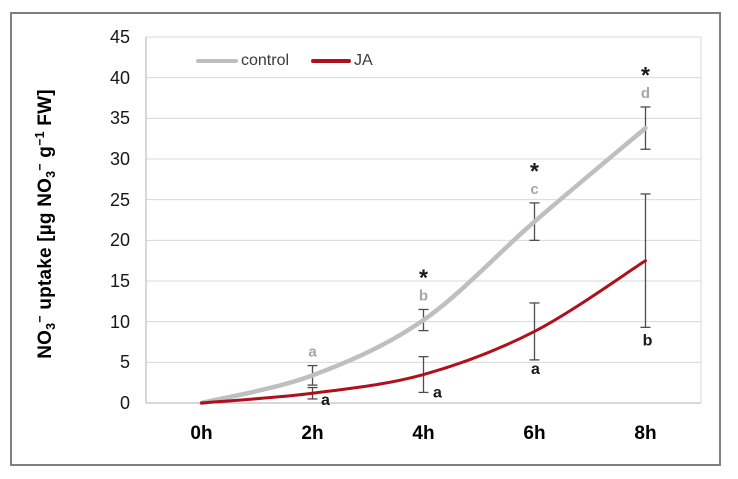  What do you see at coordinates (312, 352) in the screenshot?
I see `sig-letter-control: a` at bounding box center [312, 352].